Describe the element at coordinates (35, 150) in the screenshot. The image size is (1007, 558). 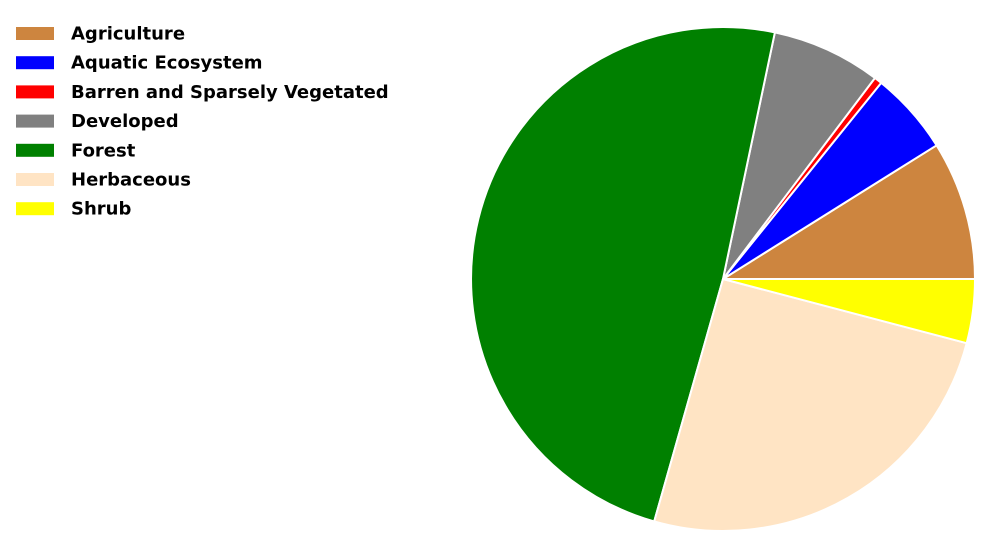
I see `legend-swatch-forest` at that location.